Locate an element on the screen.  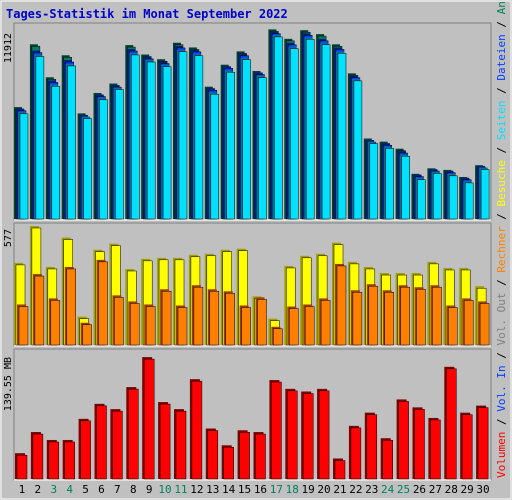
legend-item-vol-out: Vol. Out is located at coordinates (501, 319).